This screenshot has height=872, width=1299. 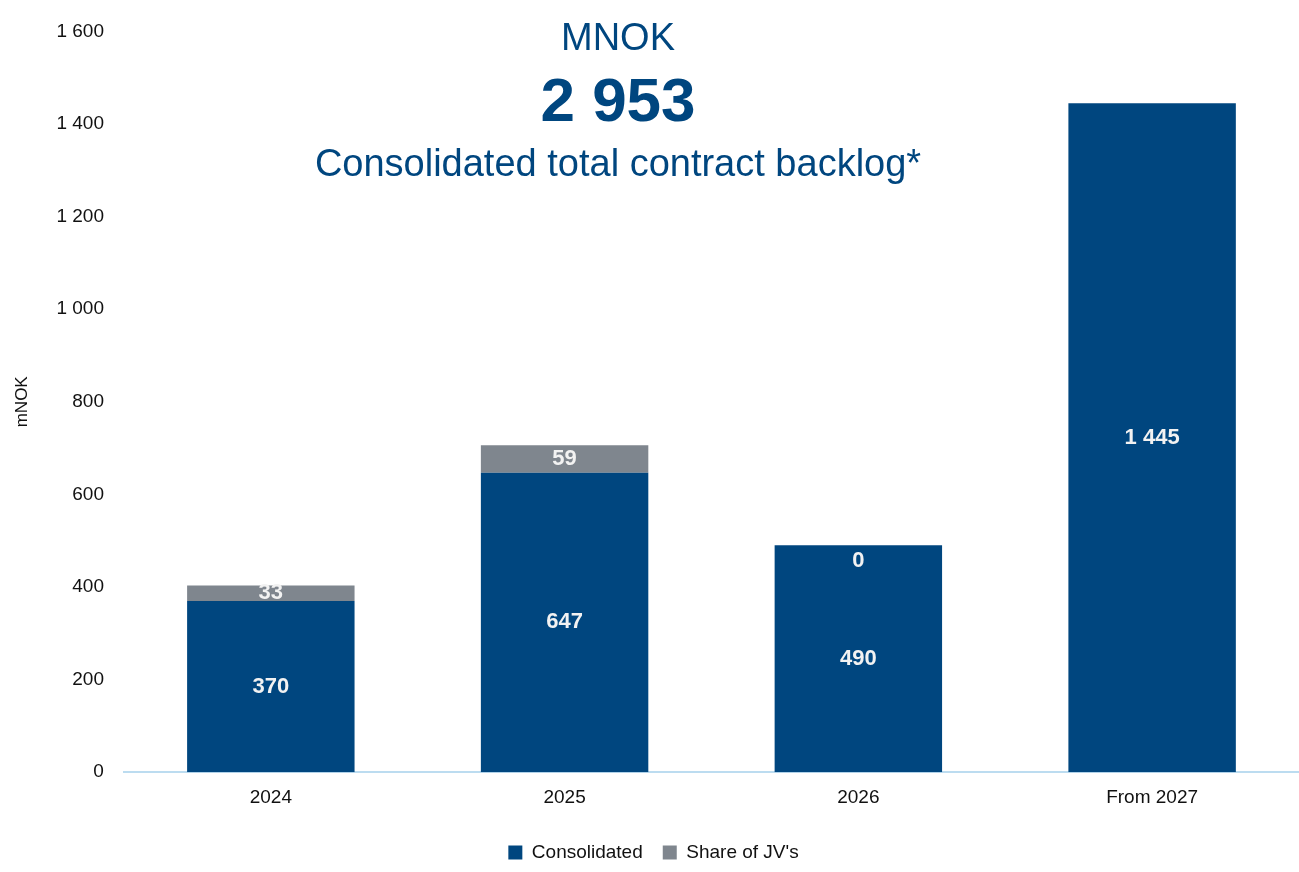 I want to click on data-label: 1 445, so click(x=1152, y=436).